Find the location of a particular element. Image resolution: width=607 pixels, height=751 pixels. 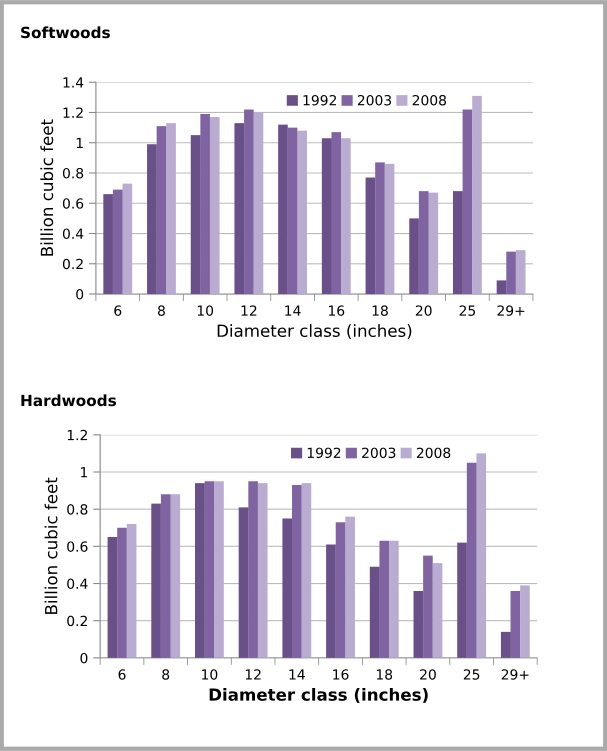

chart-title: Hardwoods is located at coordinates (68, 400).